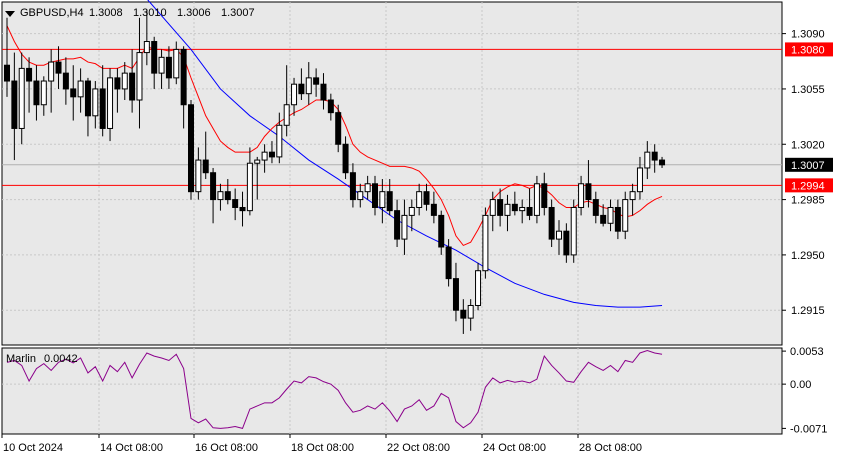 This screenshot has width=842, height=459. I want to click on price-tick-label: 1.3090, so click(808, 35).